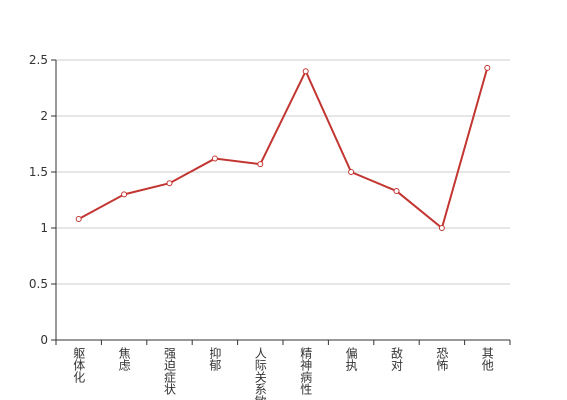  What do you see at coordinates (38, 284) in the screenshot?
I see `y-tick-label: 0.5` at bounding box center [38, 284].